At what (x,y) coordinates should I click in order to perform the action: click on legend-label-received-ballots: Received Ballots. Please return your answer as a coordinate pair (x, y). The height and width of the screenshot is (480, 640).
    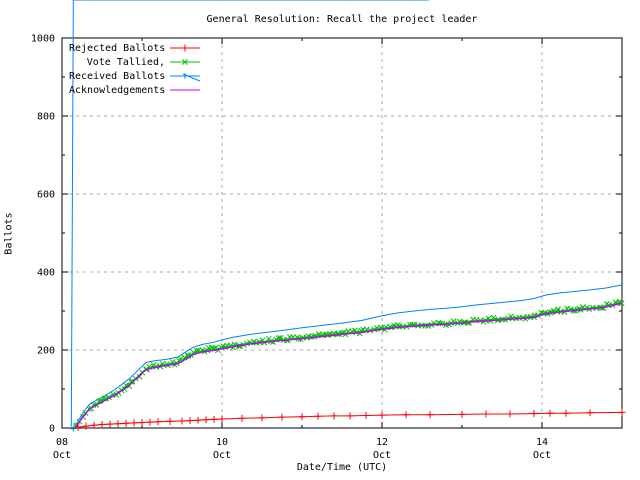
    Looking at the image, I should click on (117, 76).